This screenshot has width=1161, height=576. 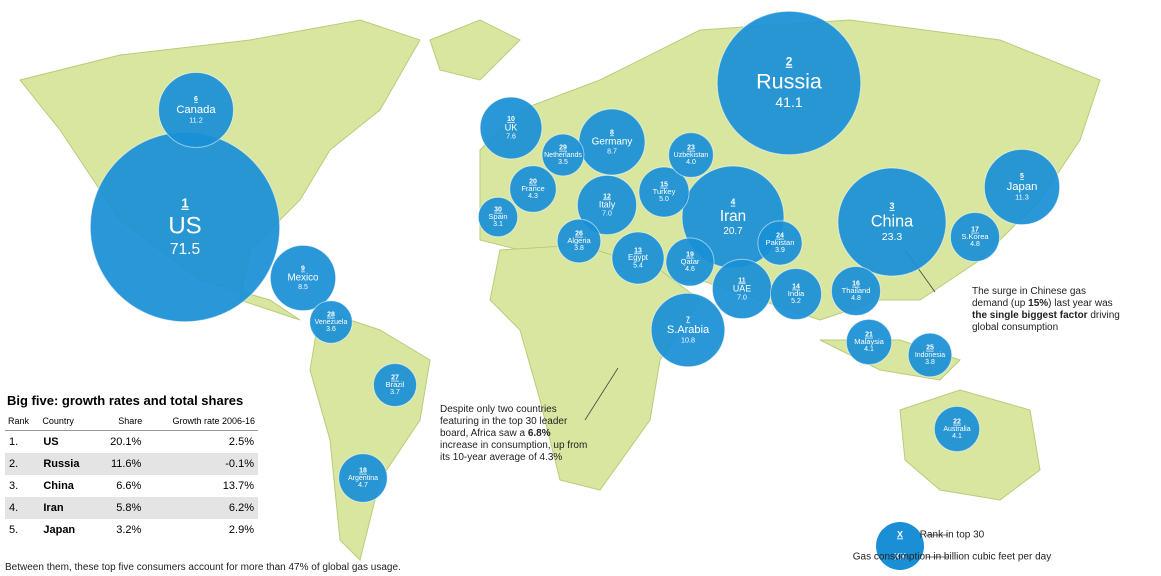 I want to click on header-cell: Share, so click(x=120, y=421).